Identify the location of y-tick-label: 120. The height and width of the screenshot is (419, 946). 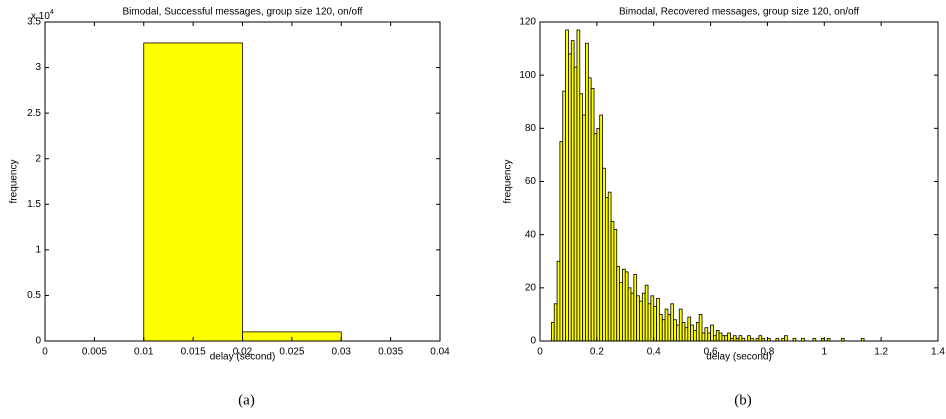
(527, 22).